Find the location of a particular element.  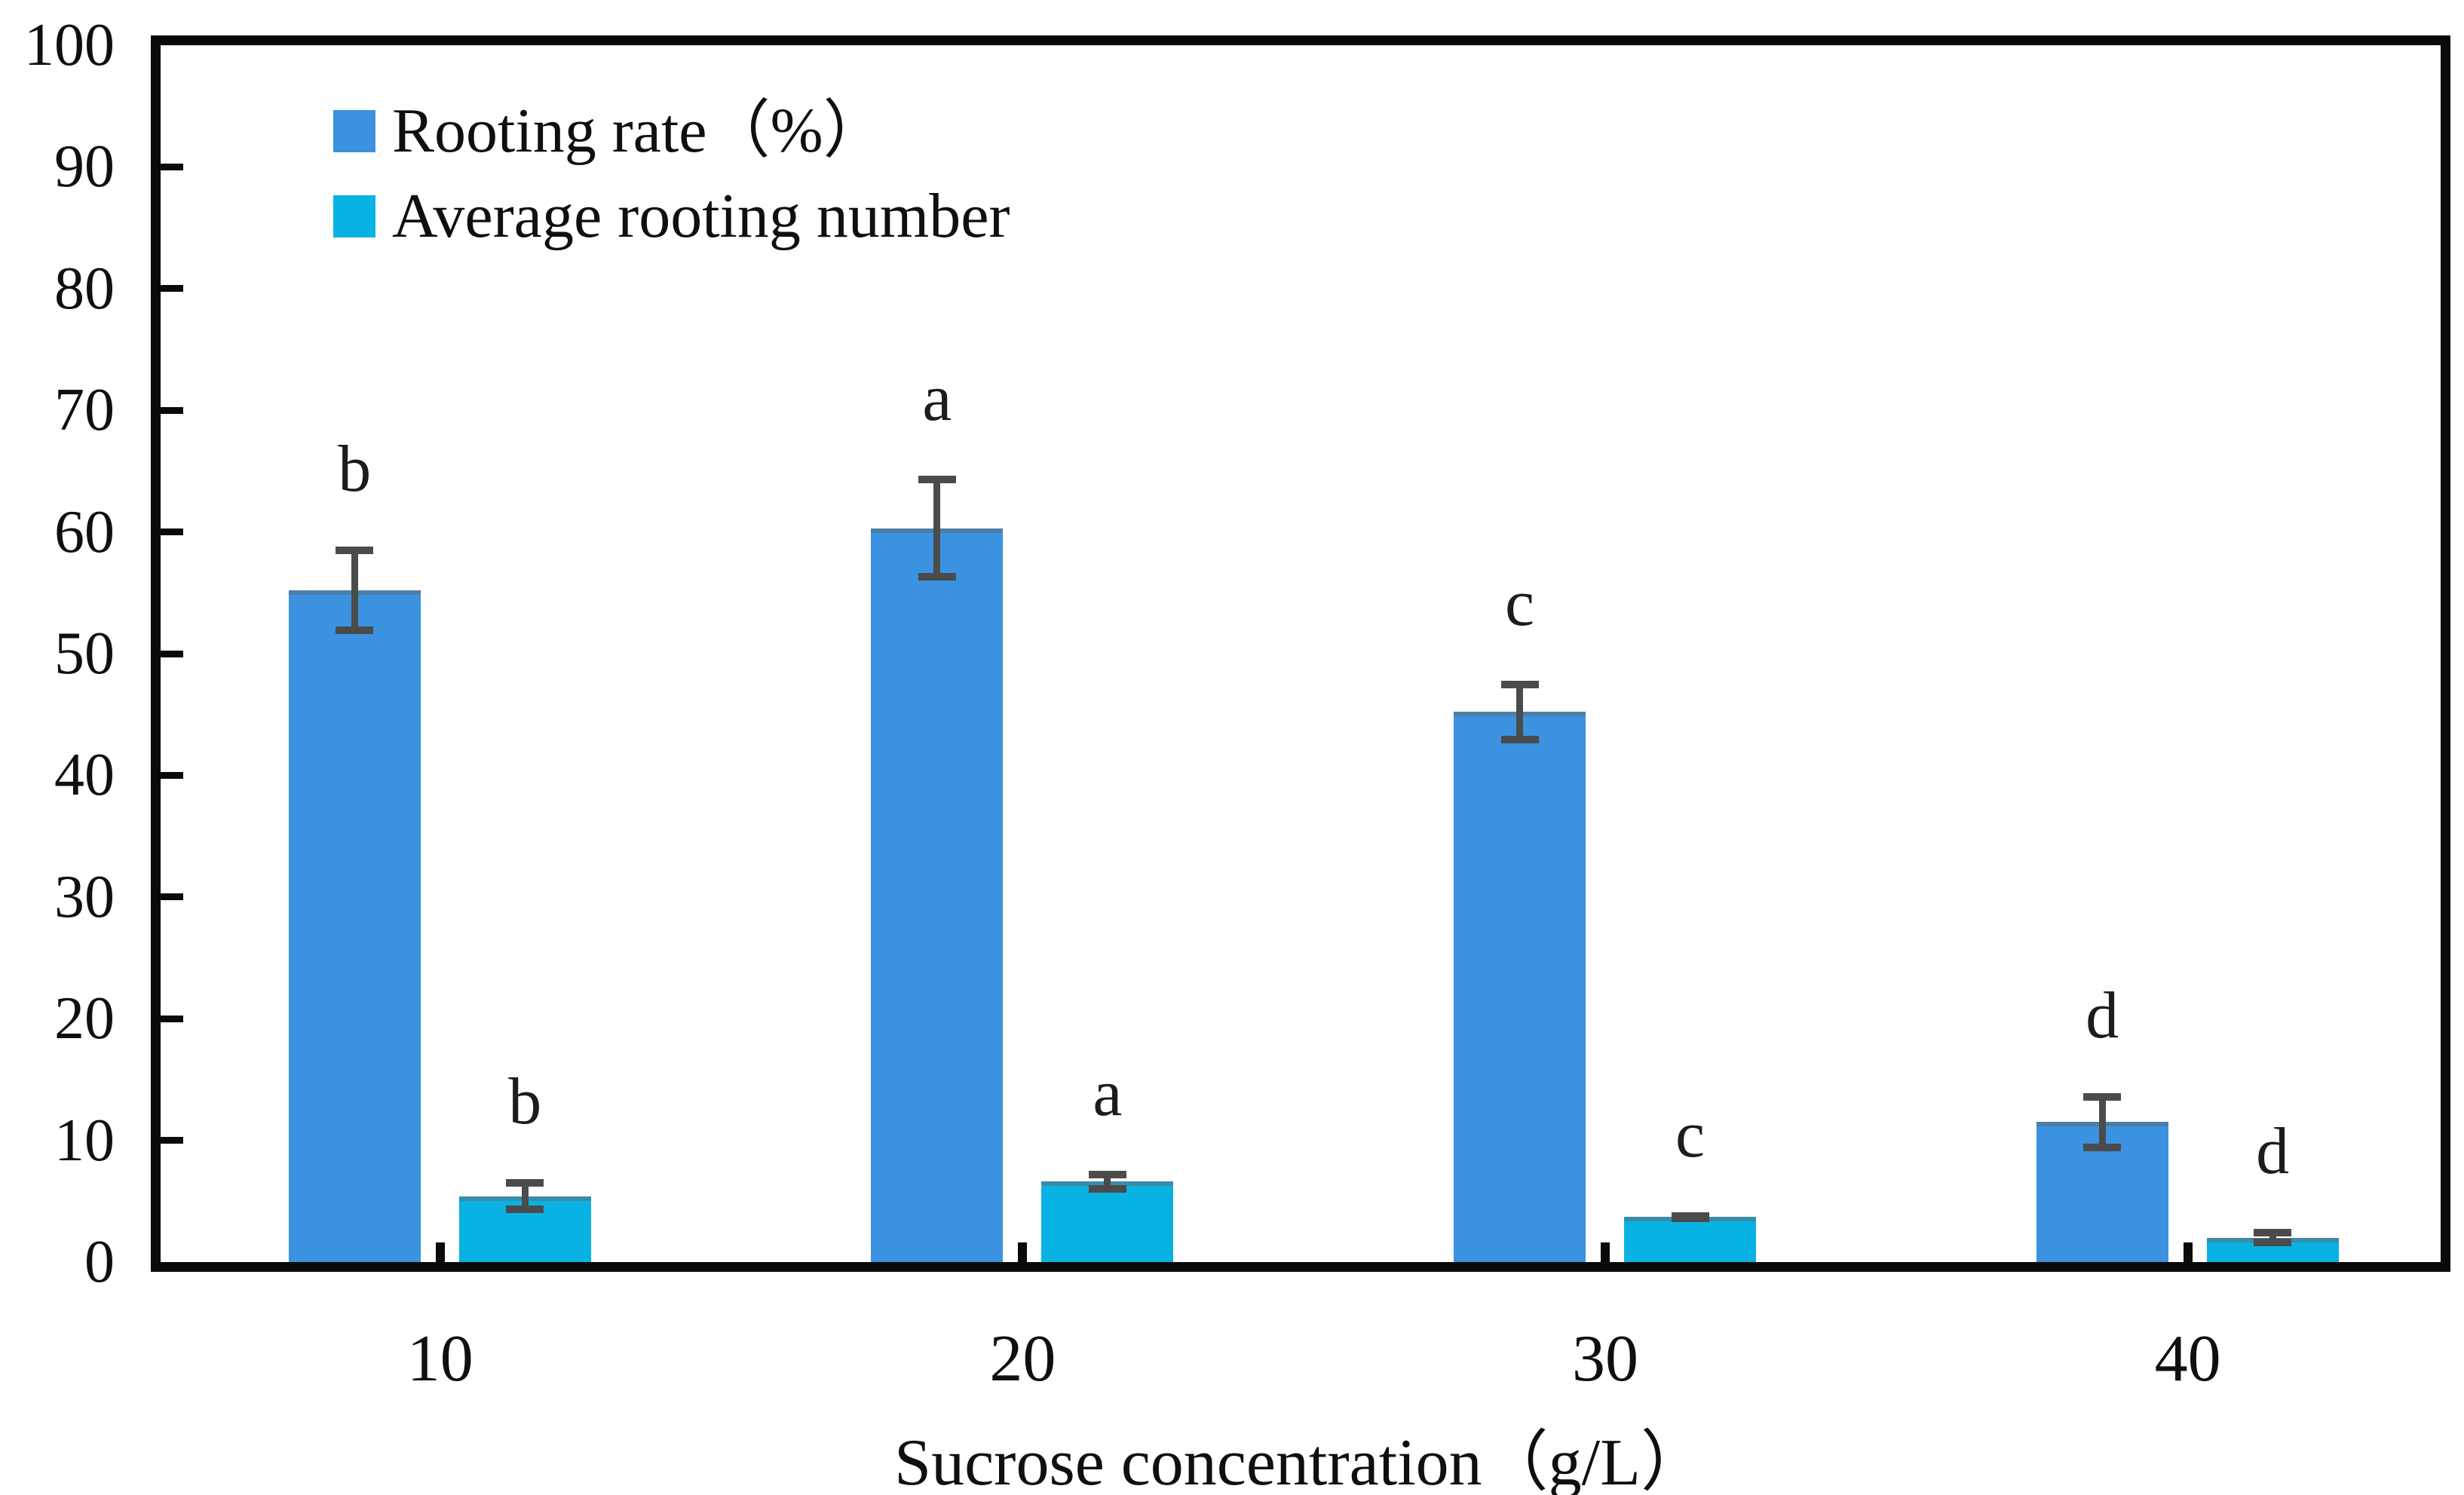

y-tick-label-70: 70 is located at coordinates (84, 410).